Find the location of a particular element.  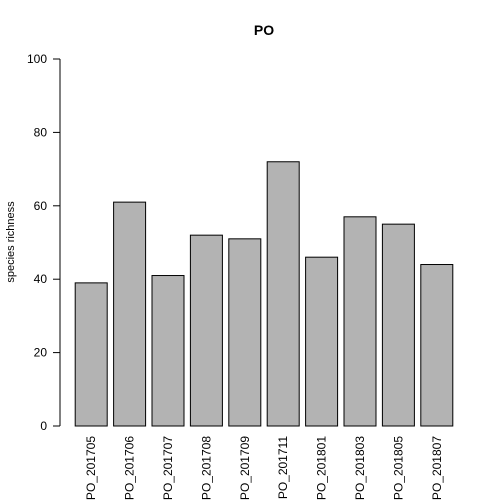

y-axis-label: species richness is located at coordinates (11, 242).